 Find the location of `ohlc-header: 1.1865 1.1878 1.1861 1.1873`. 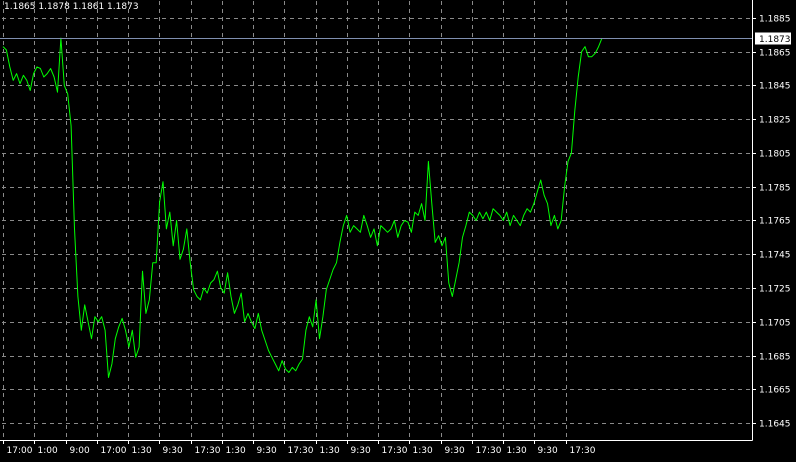

ohlc-header: 1.1865 1.1878 1.1861 1.1873 is located at coordinates (71, 7).